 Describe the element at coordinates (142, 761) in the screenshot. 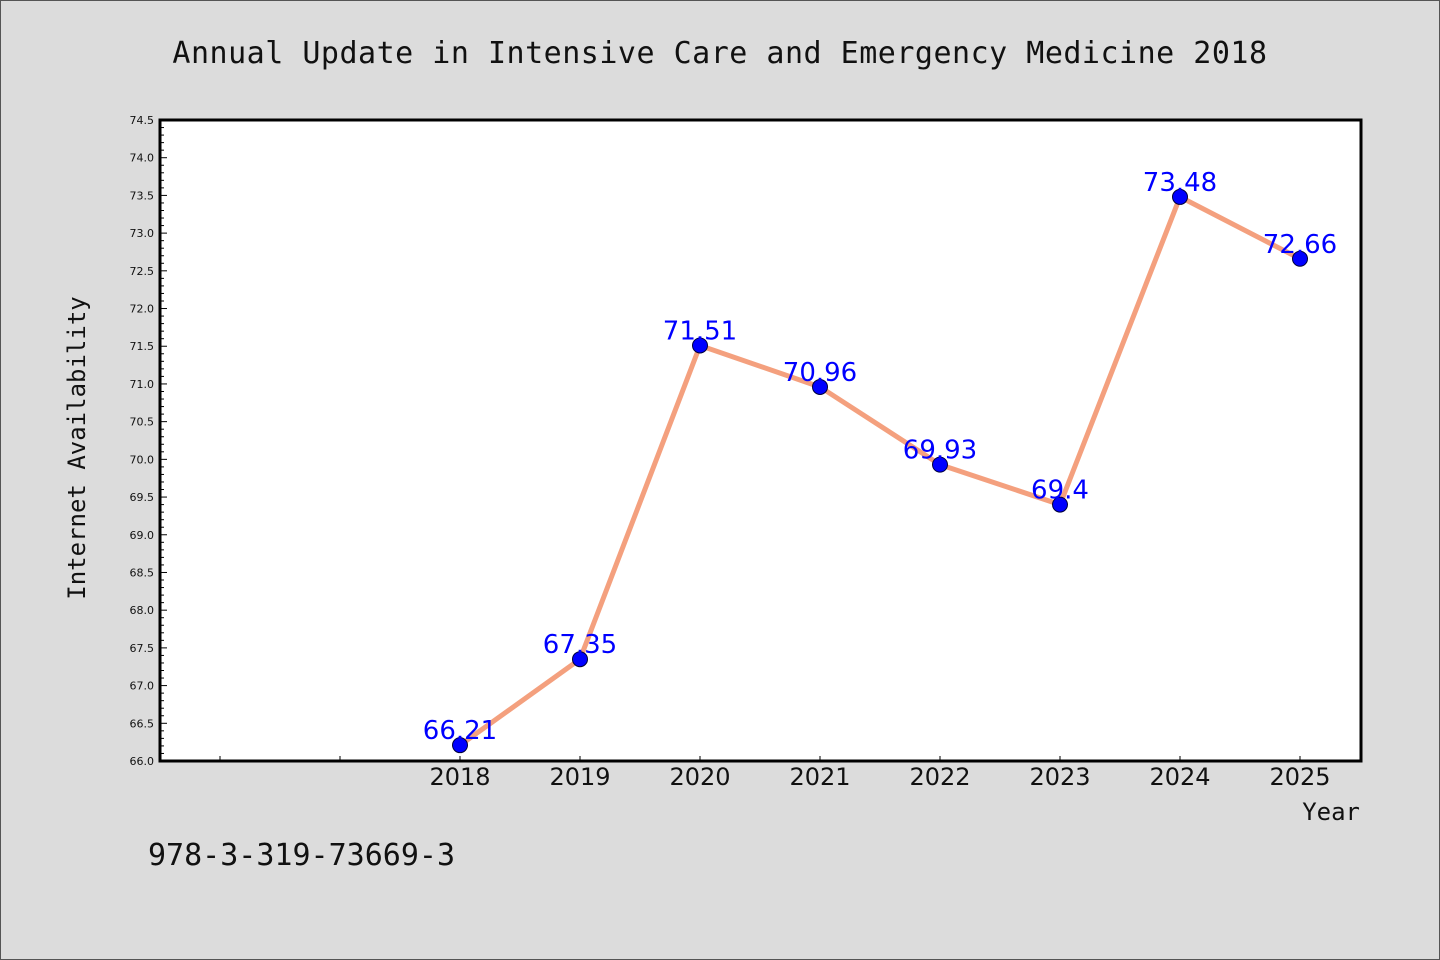

I see `y-tick-label: 66.0` at that location.